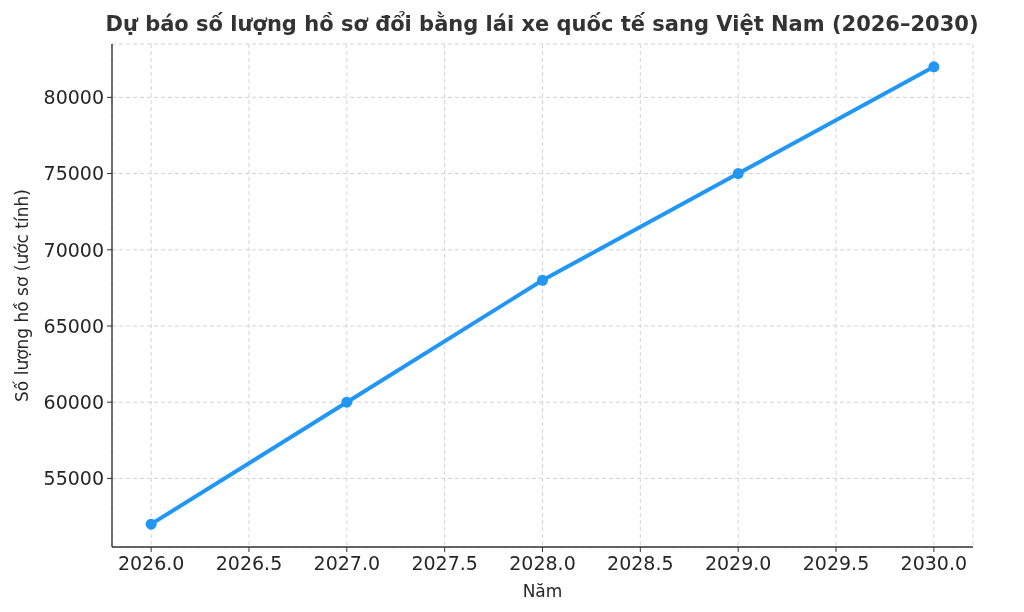 This screenshot has height=612, width=1024. Describe the element at coordinates (542, 591) in the screenshot. I see `x-axis-title: Năm` at that location.